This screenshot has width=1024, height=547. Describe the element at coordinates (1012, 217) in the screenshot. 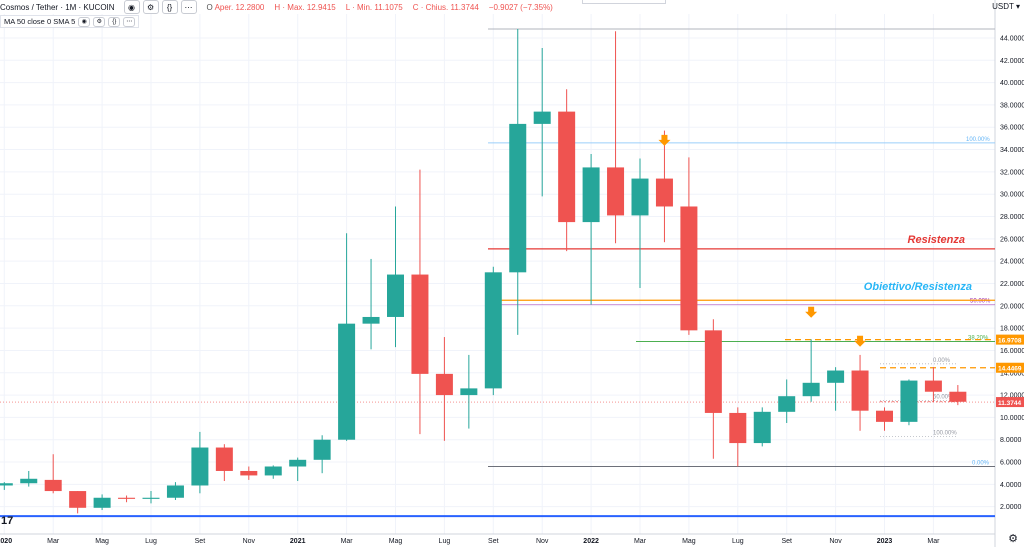

I see `y-tick-label: 28.0000` at that location.